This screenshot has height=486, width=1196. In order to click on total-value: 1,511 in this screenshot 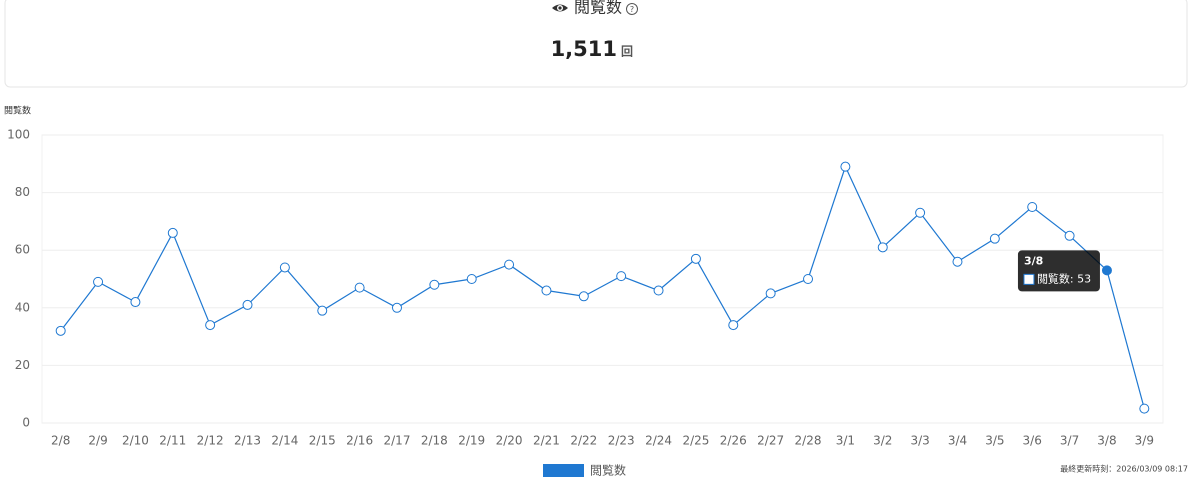, I will do `click(584, 49)`.